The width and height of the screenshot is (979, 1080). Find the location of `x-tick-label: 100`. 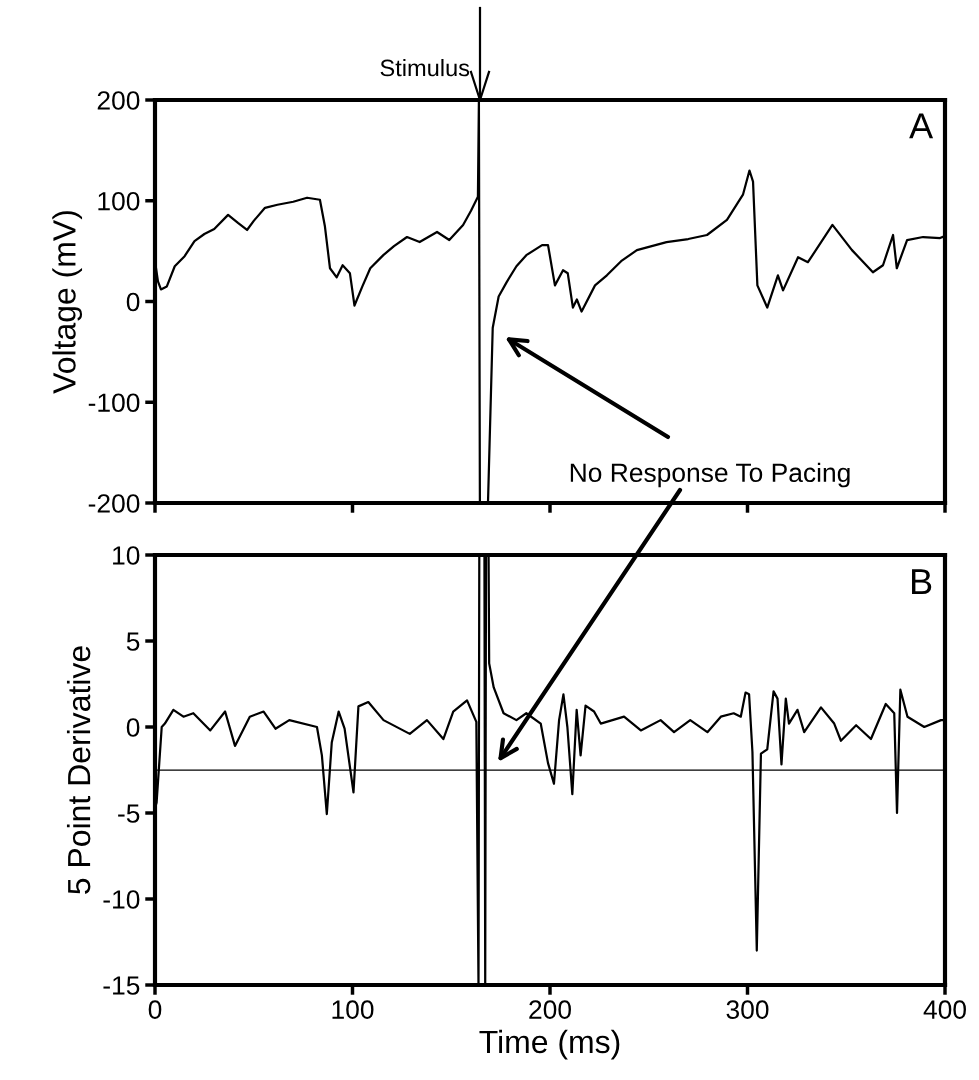

x-tick-label: 100 is located at coordinates (353, 1009).